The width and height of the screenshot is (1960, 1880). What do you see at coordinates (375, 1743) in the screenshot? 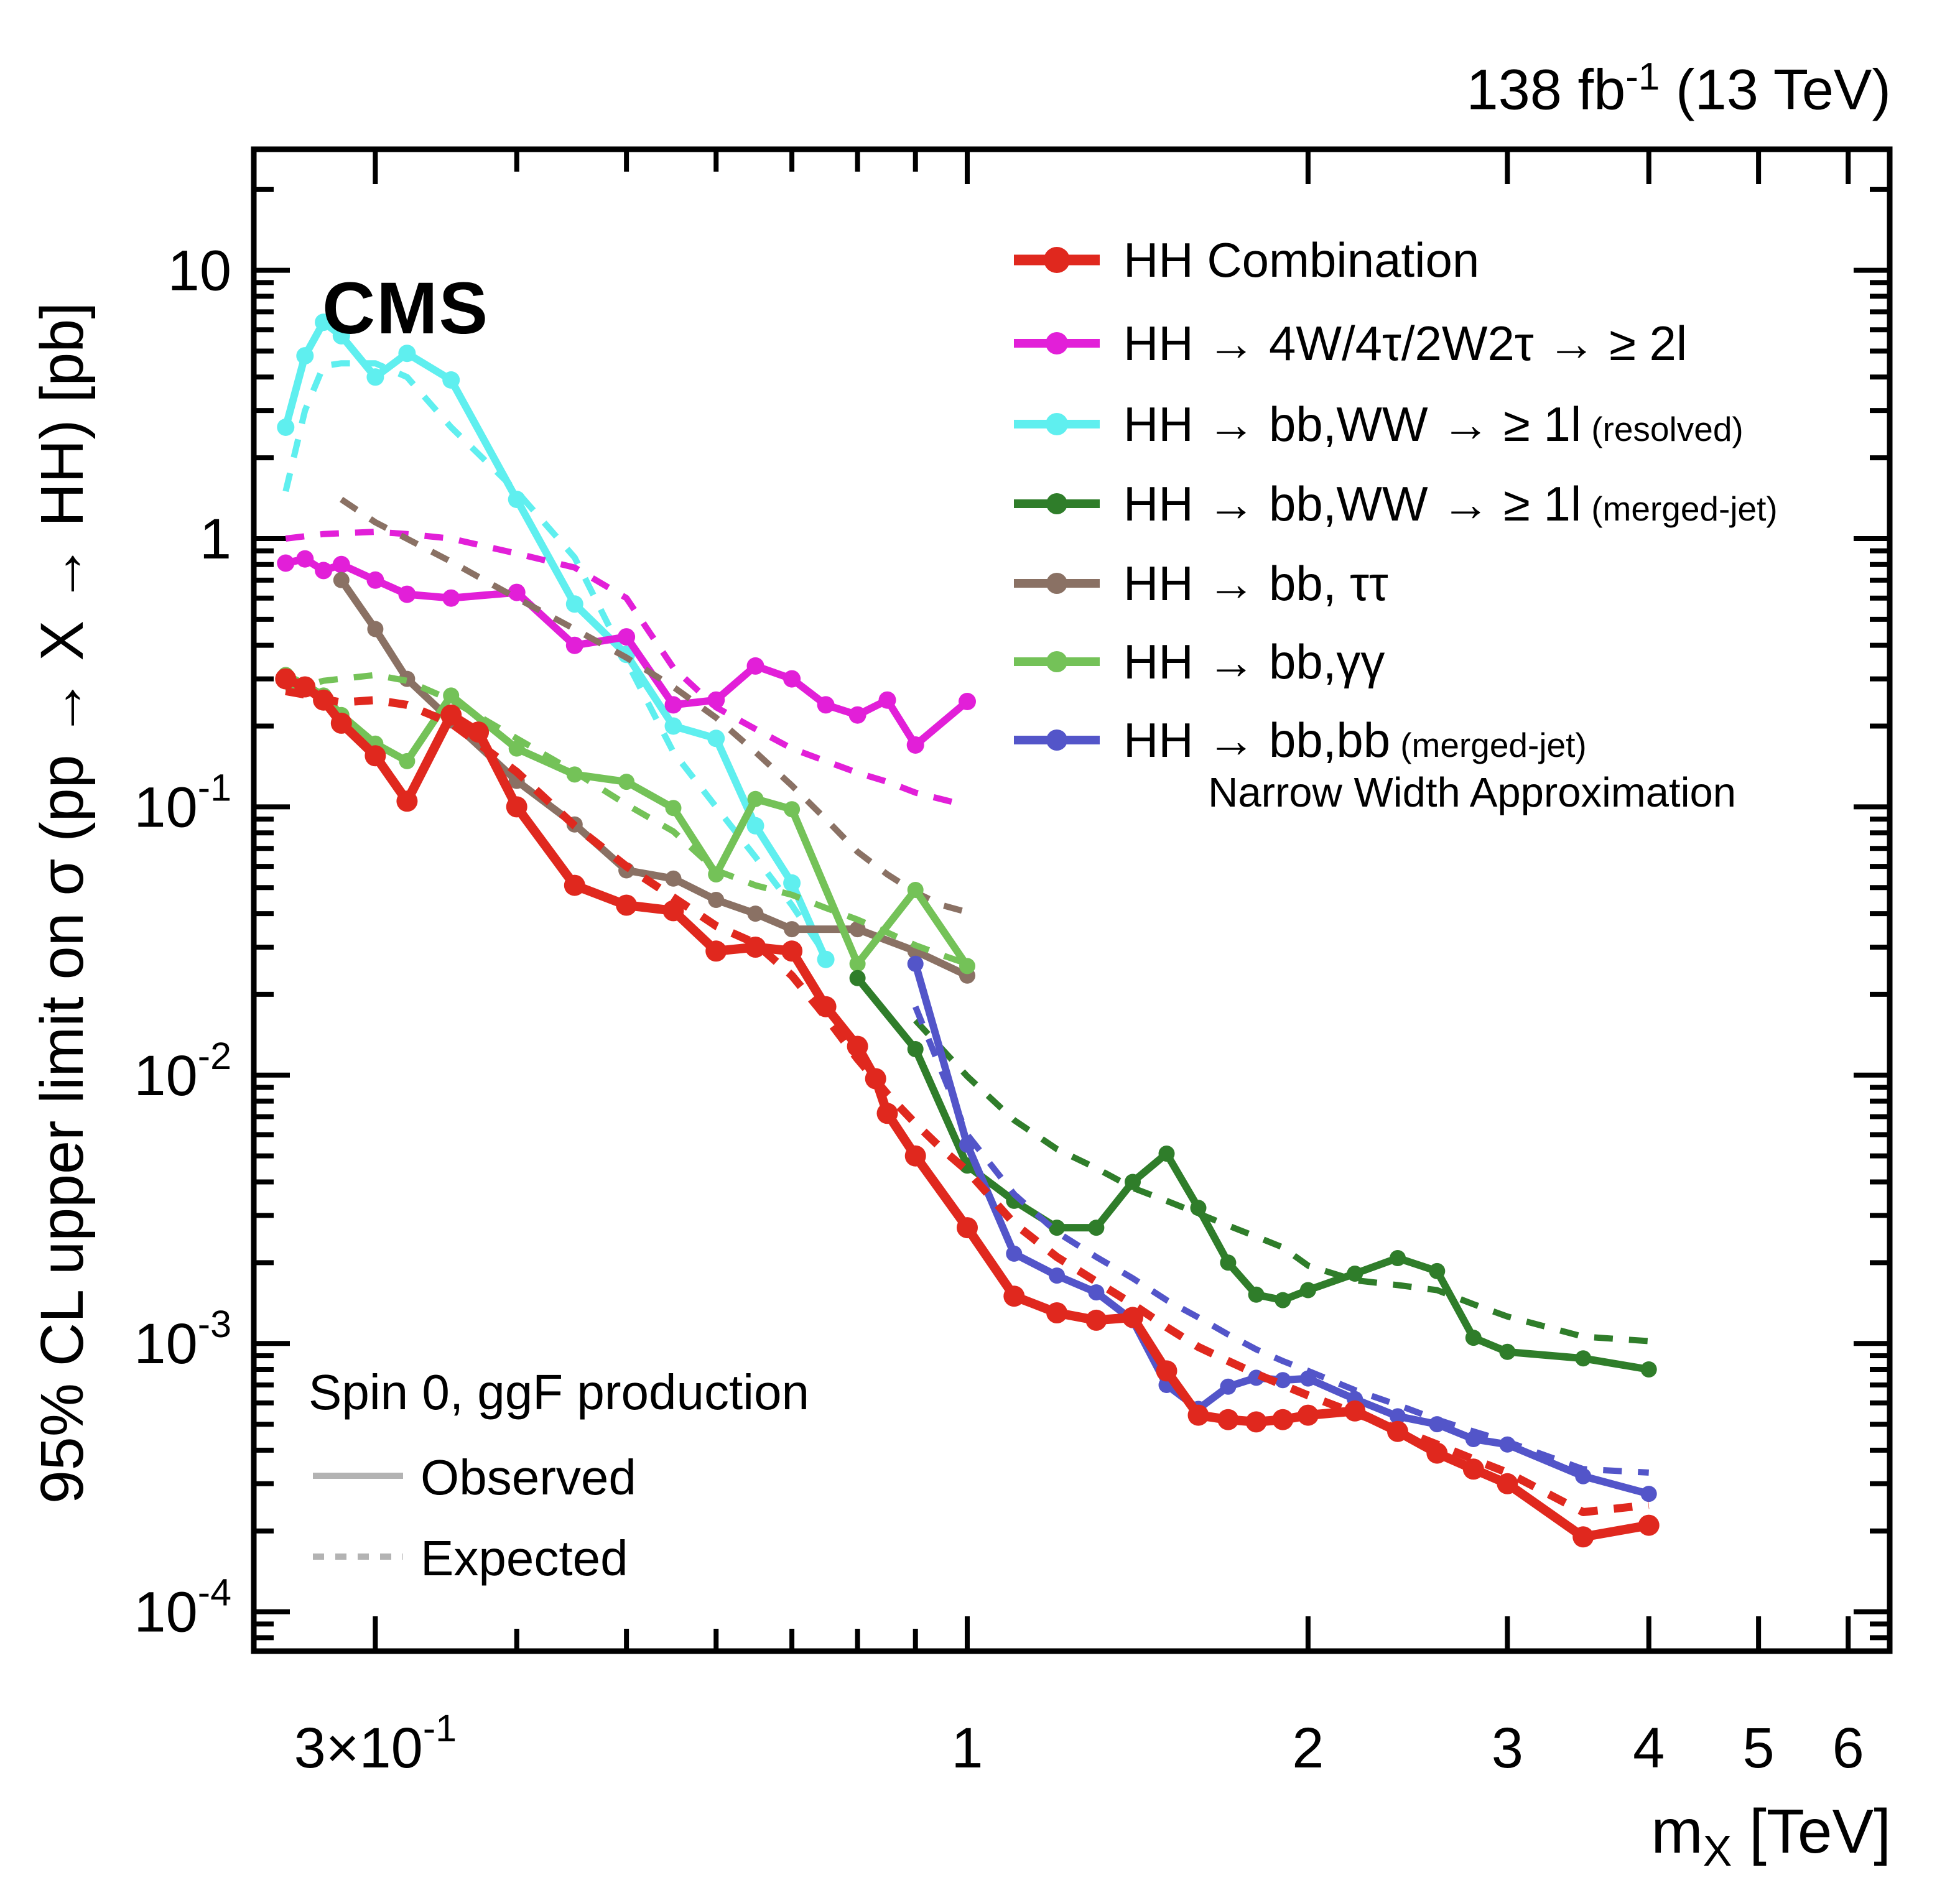
I see `x-tick-label: 3×10⁻¹` at bounding box center [375, 1743].